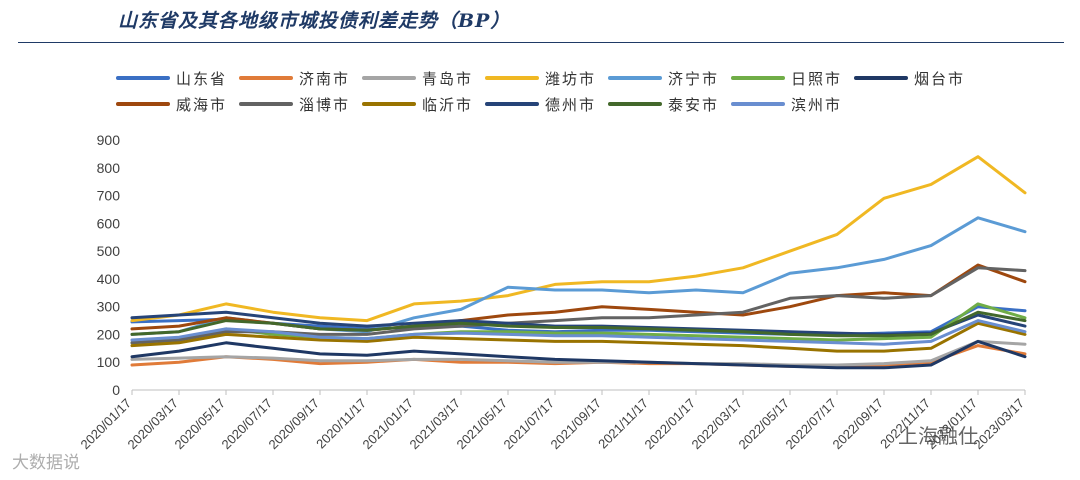  Describe the element at coordinates (816, 105) in the screenshot. I see `legend-label: 滨州市` at that location.